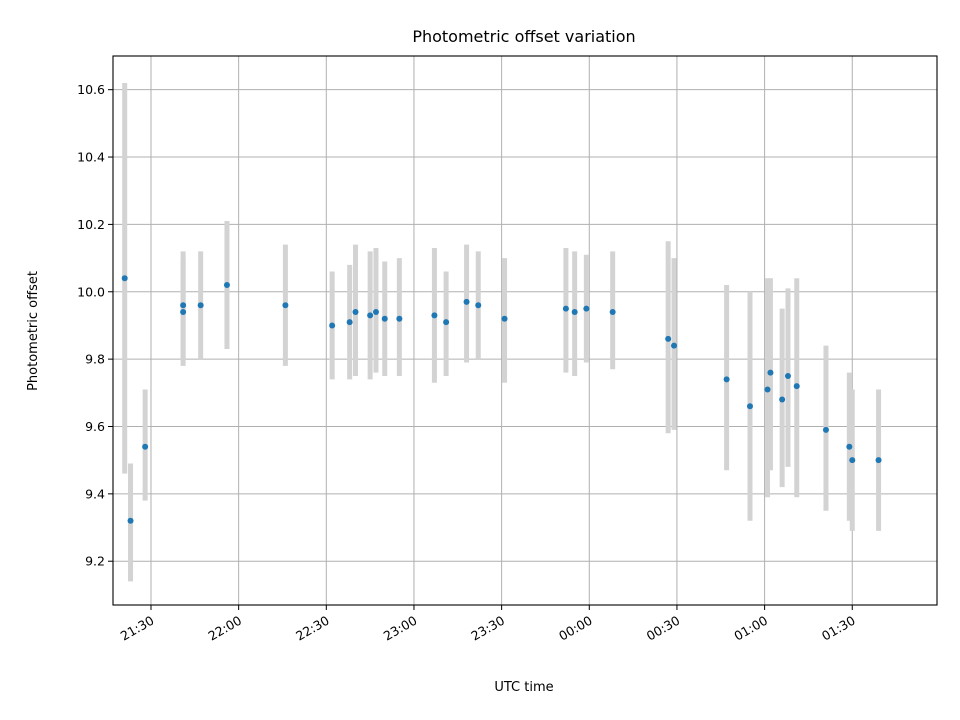 This screenshot has width=960, height=720. Describe the element at coordinates (400, 628) in the screenshot. I see `x-tick-label: 23:00` at that location.